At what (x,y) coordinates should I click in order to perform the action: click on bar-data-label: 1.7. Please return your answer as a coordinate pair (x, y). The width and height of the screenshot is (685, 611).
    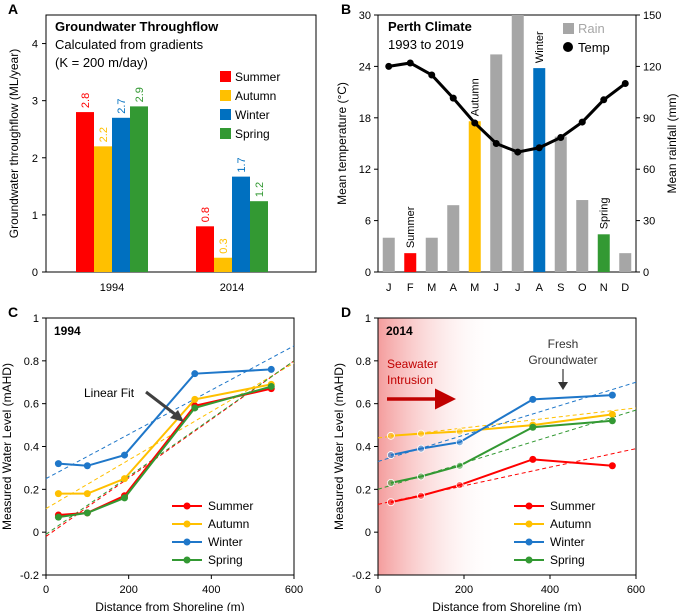
    Looking at the image, I should click on (242, 164).